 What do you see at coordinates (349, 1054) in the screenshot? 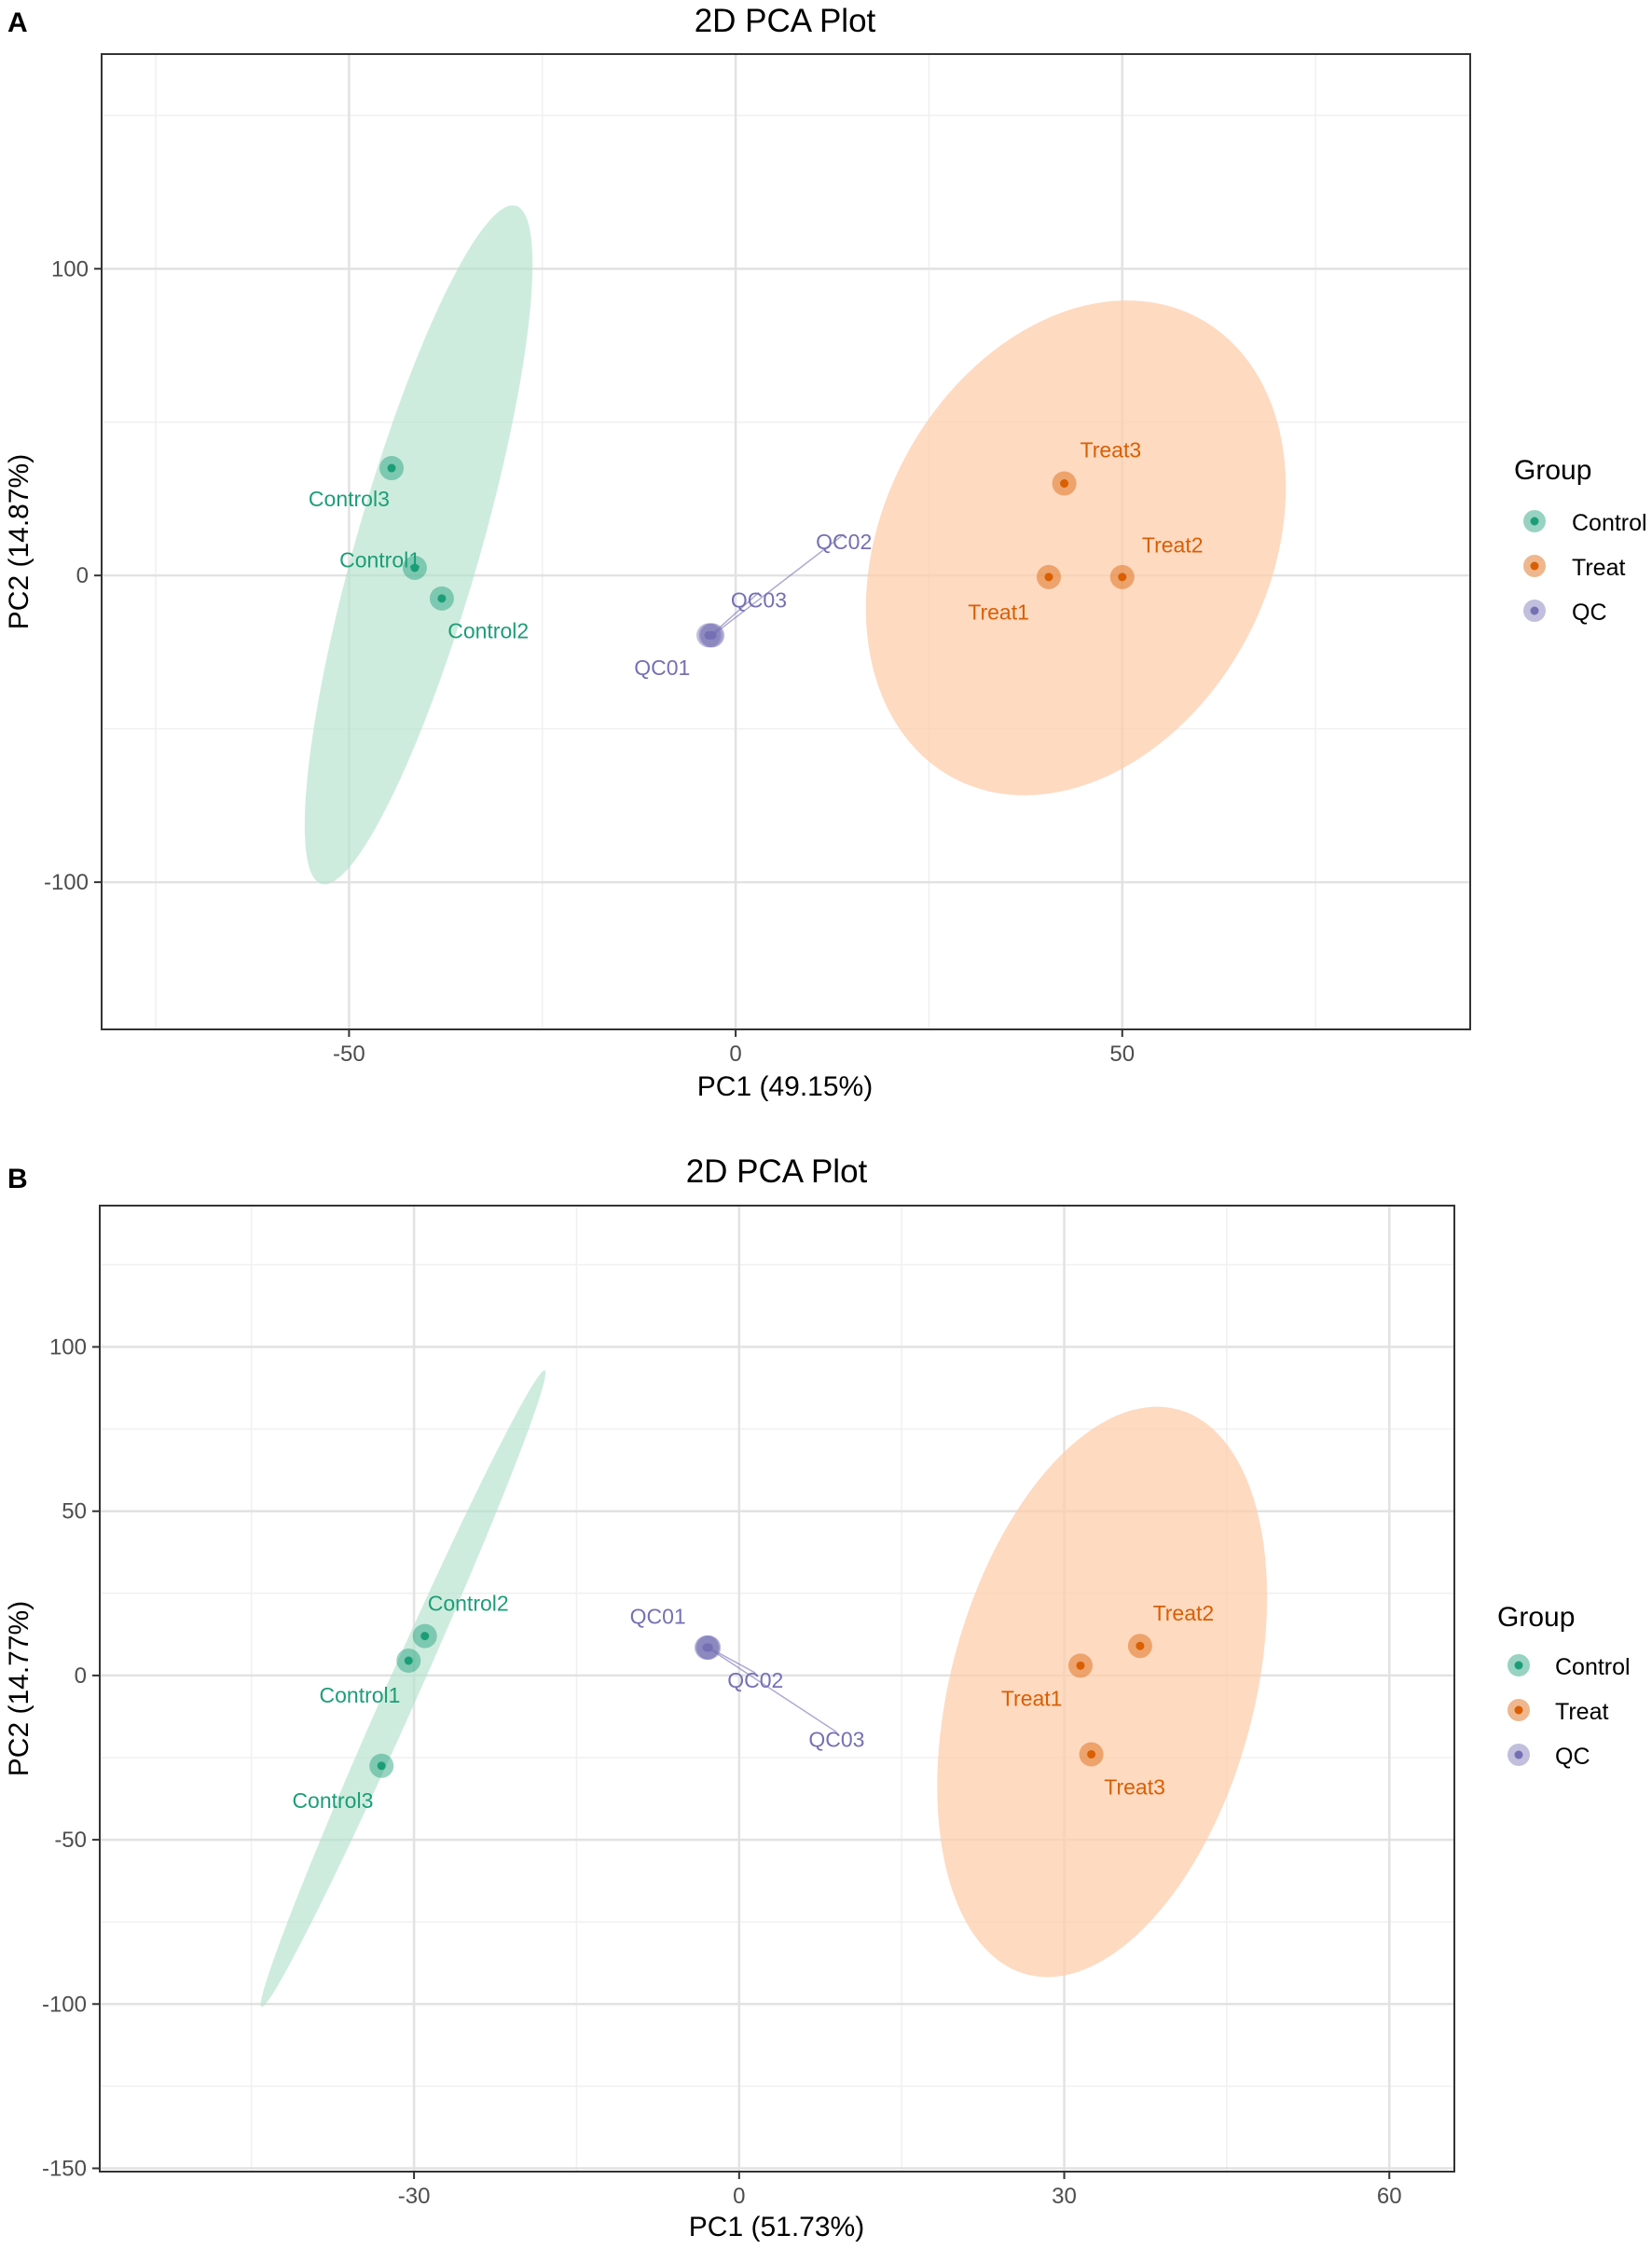
I see `x-tick-label: -50` at bounding box center [349, 1054].